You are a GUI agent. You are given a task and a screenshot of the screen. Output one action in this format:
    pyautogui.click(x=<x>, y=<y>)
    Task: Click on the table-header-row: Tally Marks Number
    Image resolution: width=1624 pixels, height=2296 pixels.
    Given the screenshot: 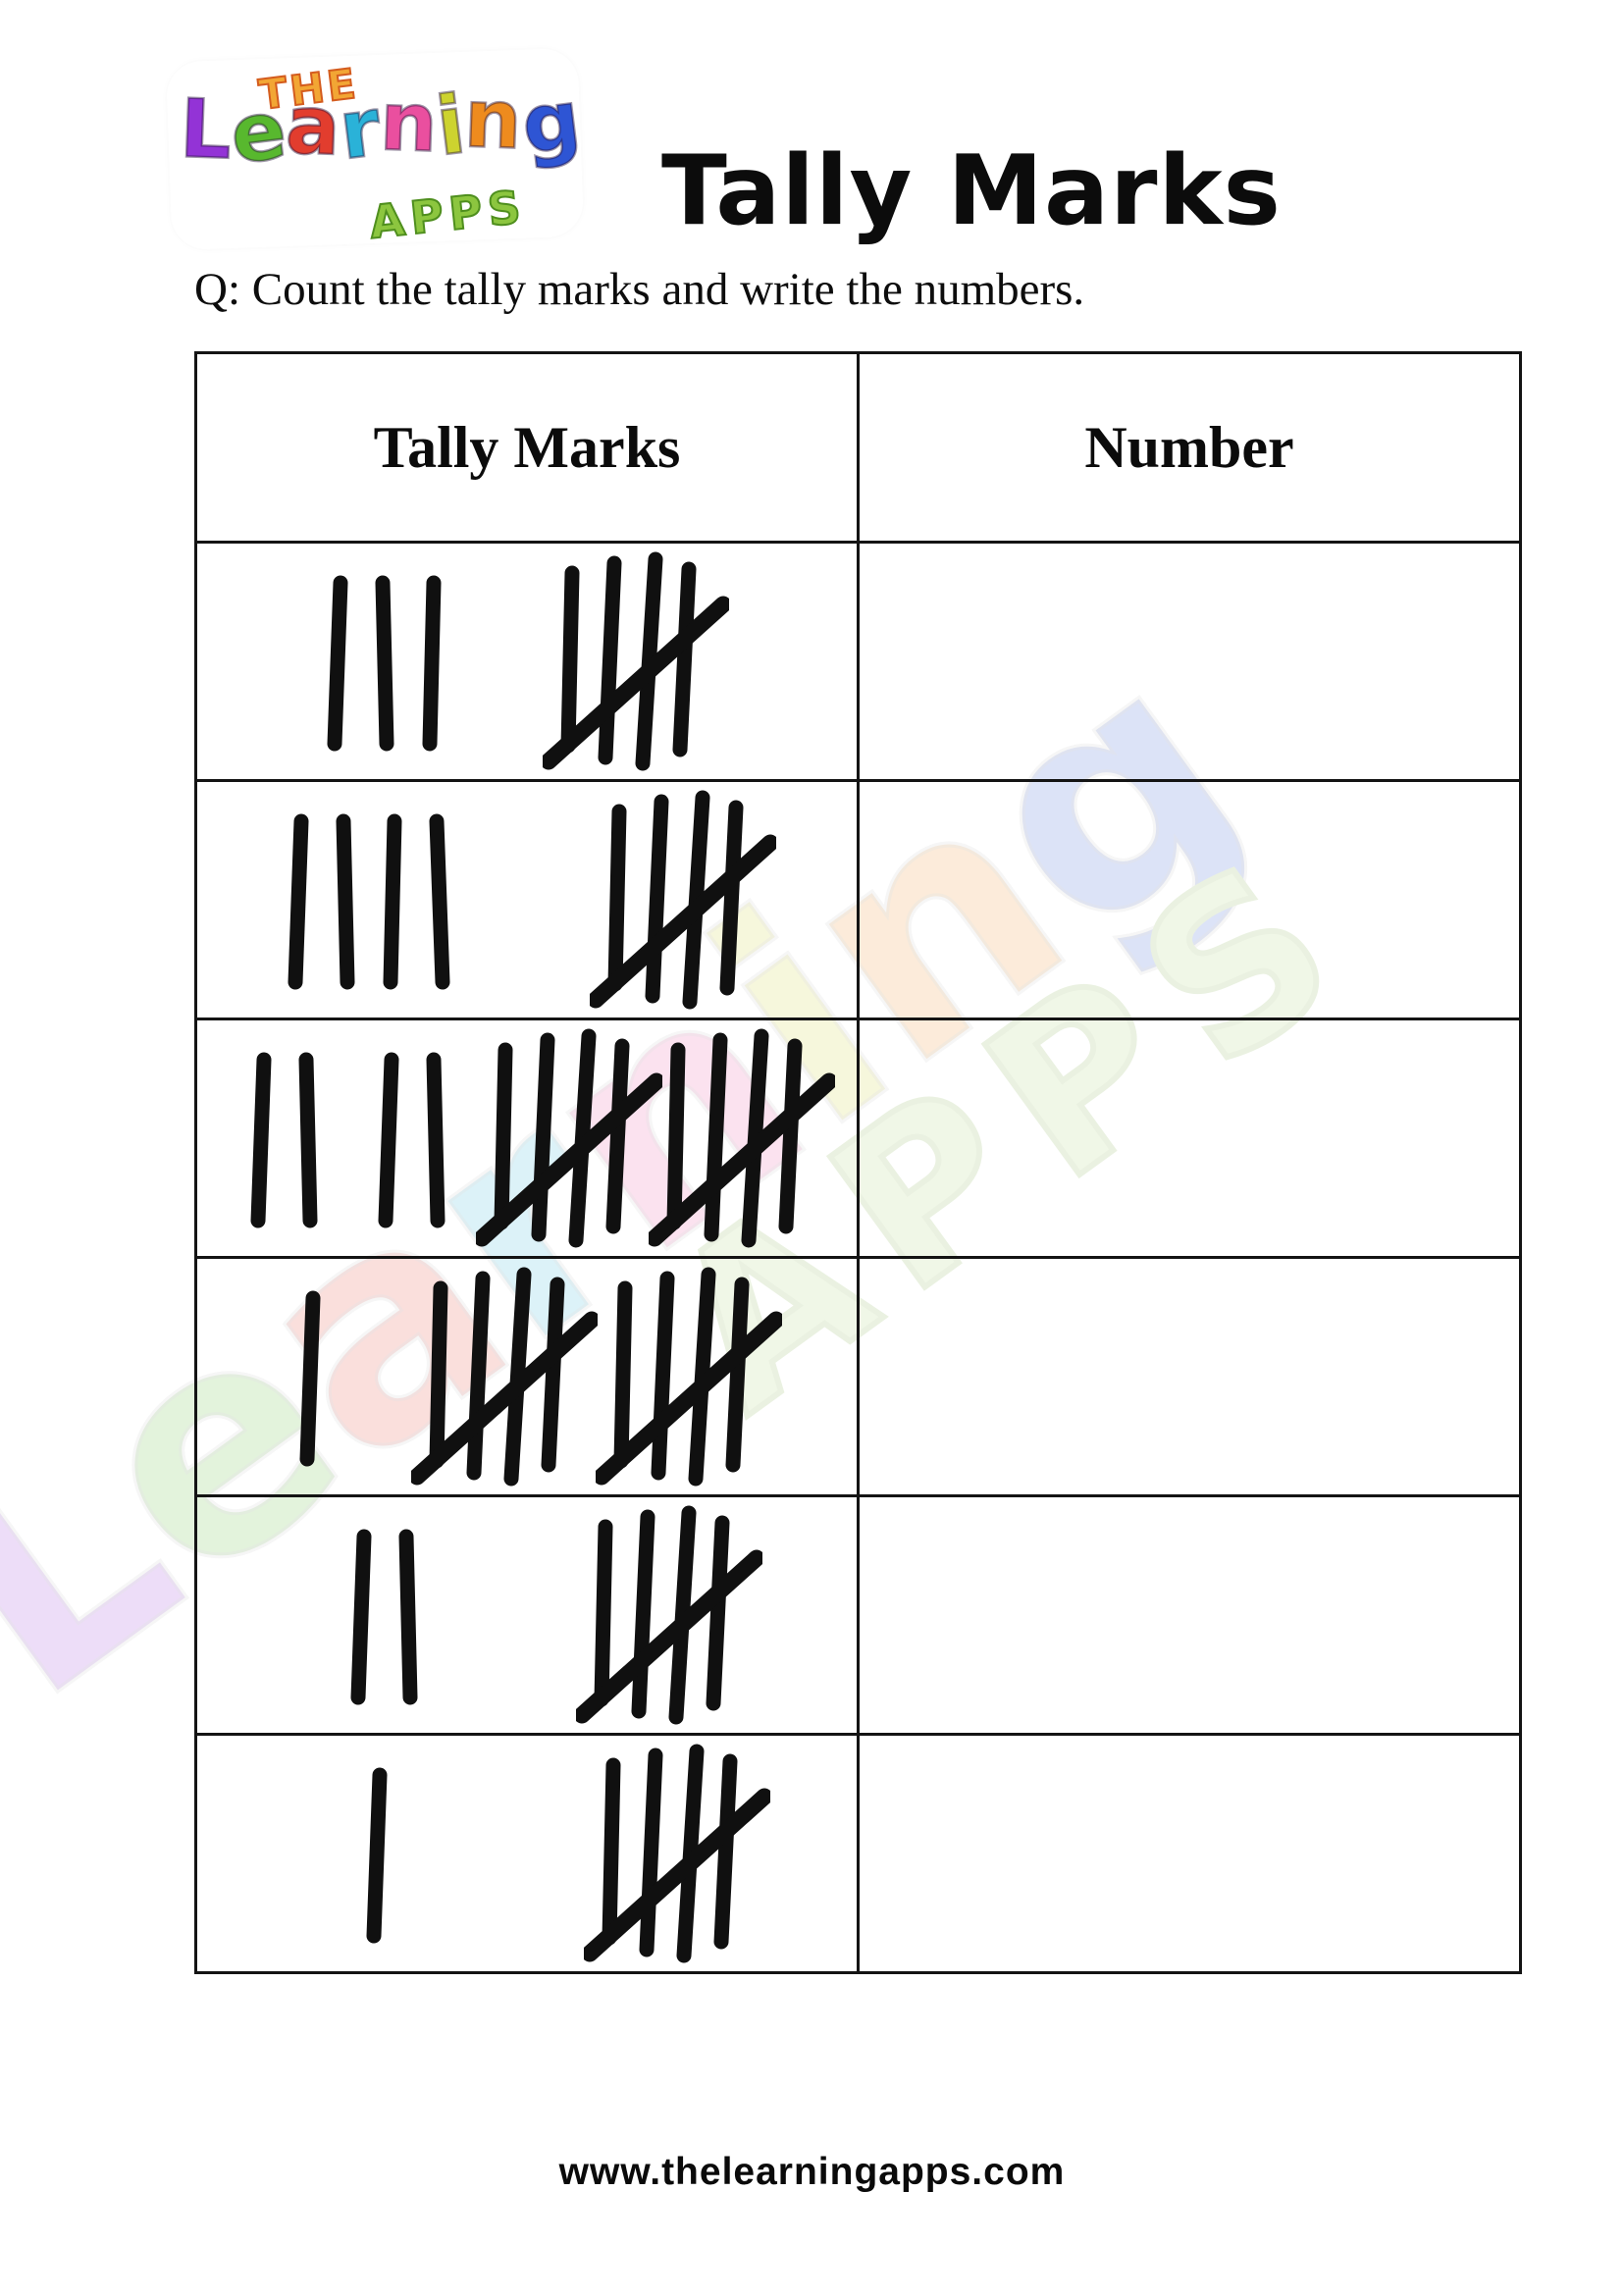 What is the action you would take?
    pyautogui.click(x=858, y=447)
    